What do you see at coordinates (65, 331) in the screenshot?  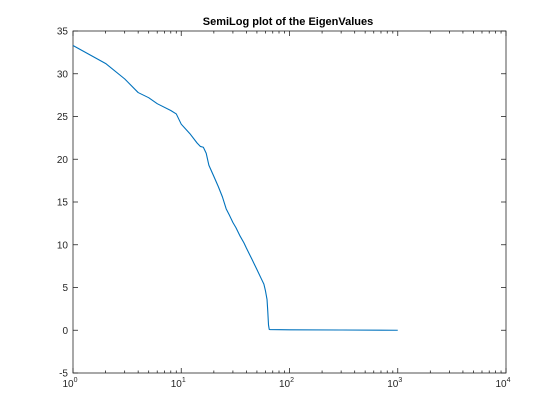 I see `y-tick-label: 0` at bounding box center [65, 331].